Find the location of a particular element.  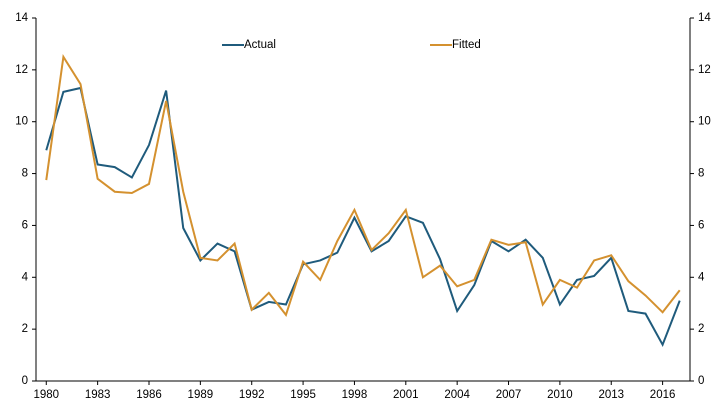

y-tick-label: 10 is located at coordinates (21, 122).